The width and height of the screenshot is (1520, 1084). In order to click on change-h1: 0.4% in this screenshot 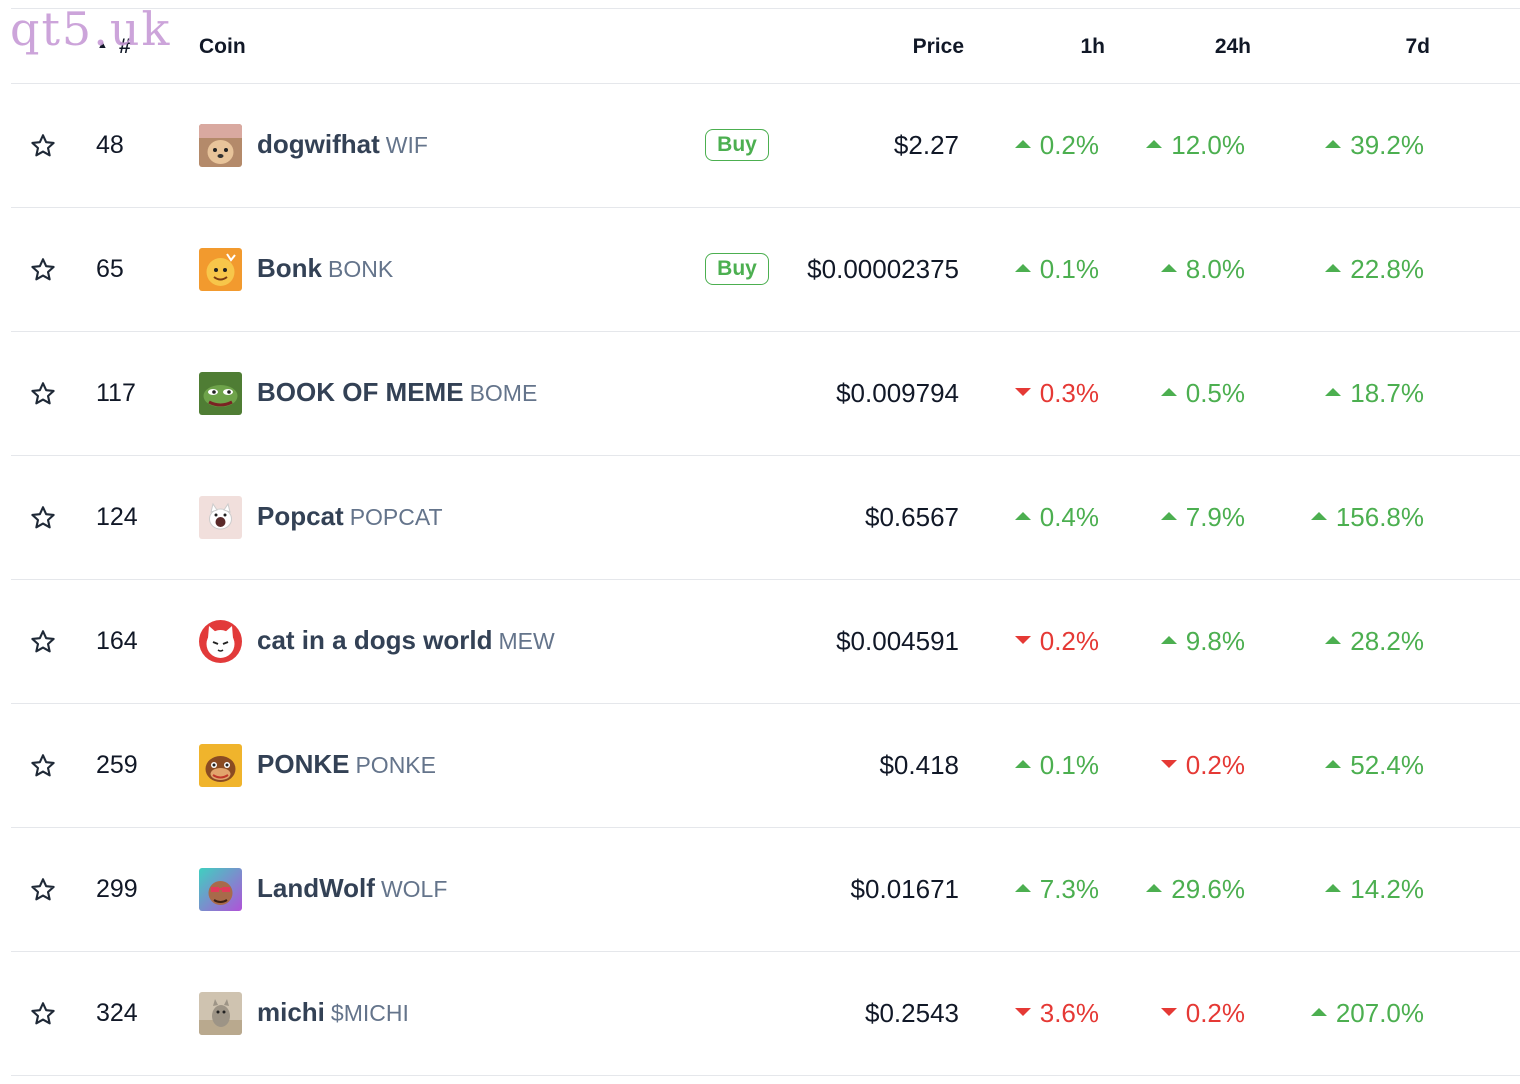, I will do `click(1056, 517)`.